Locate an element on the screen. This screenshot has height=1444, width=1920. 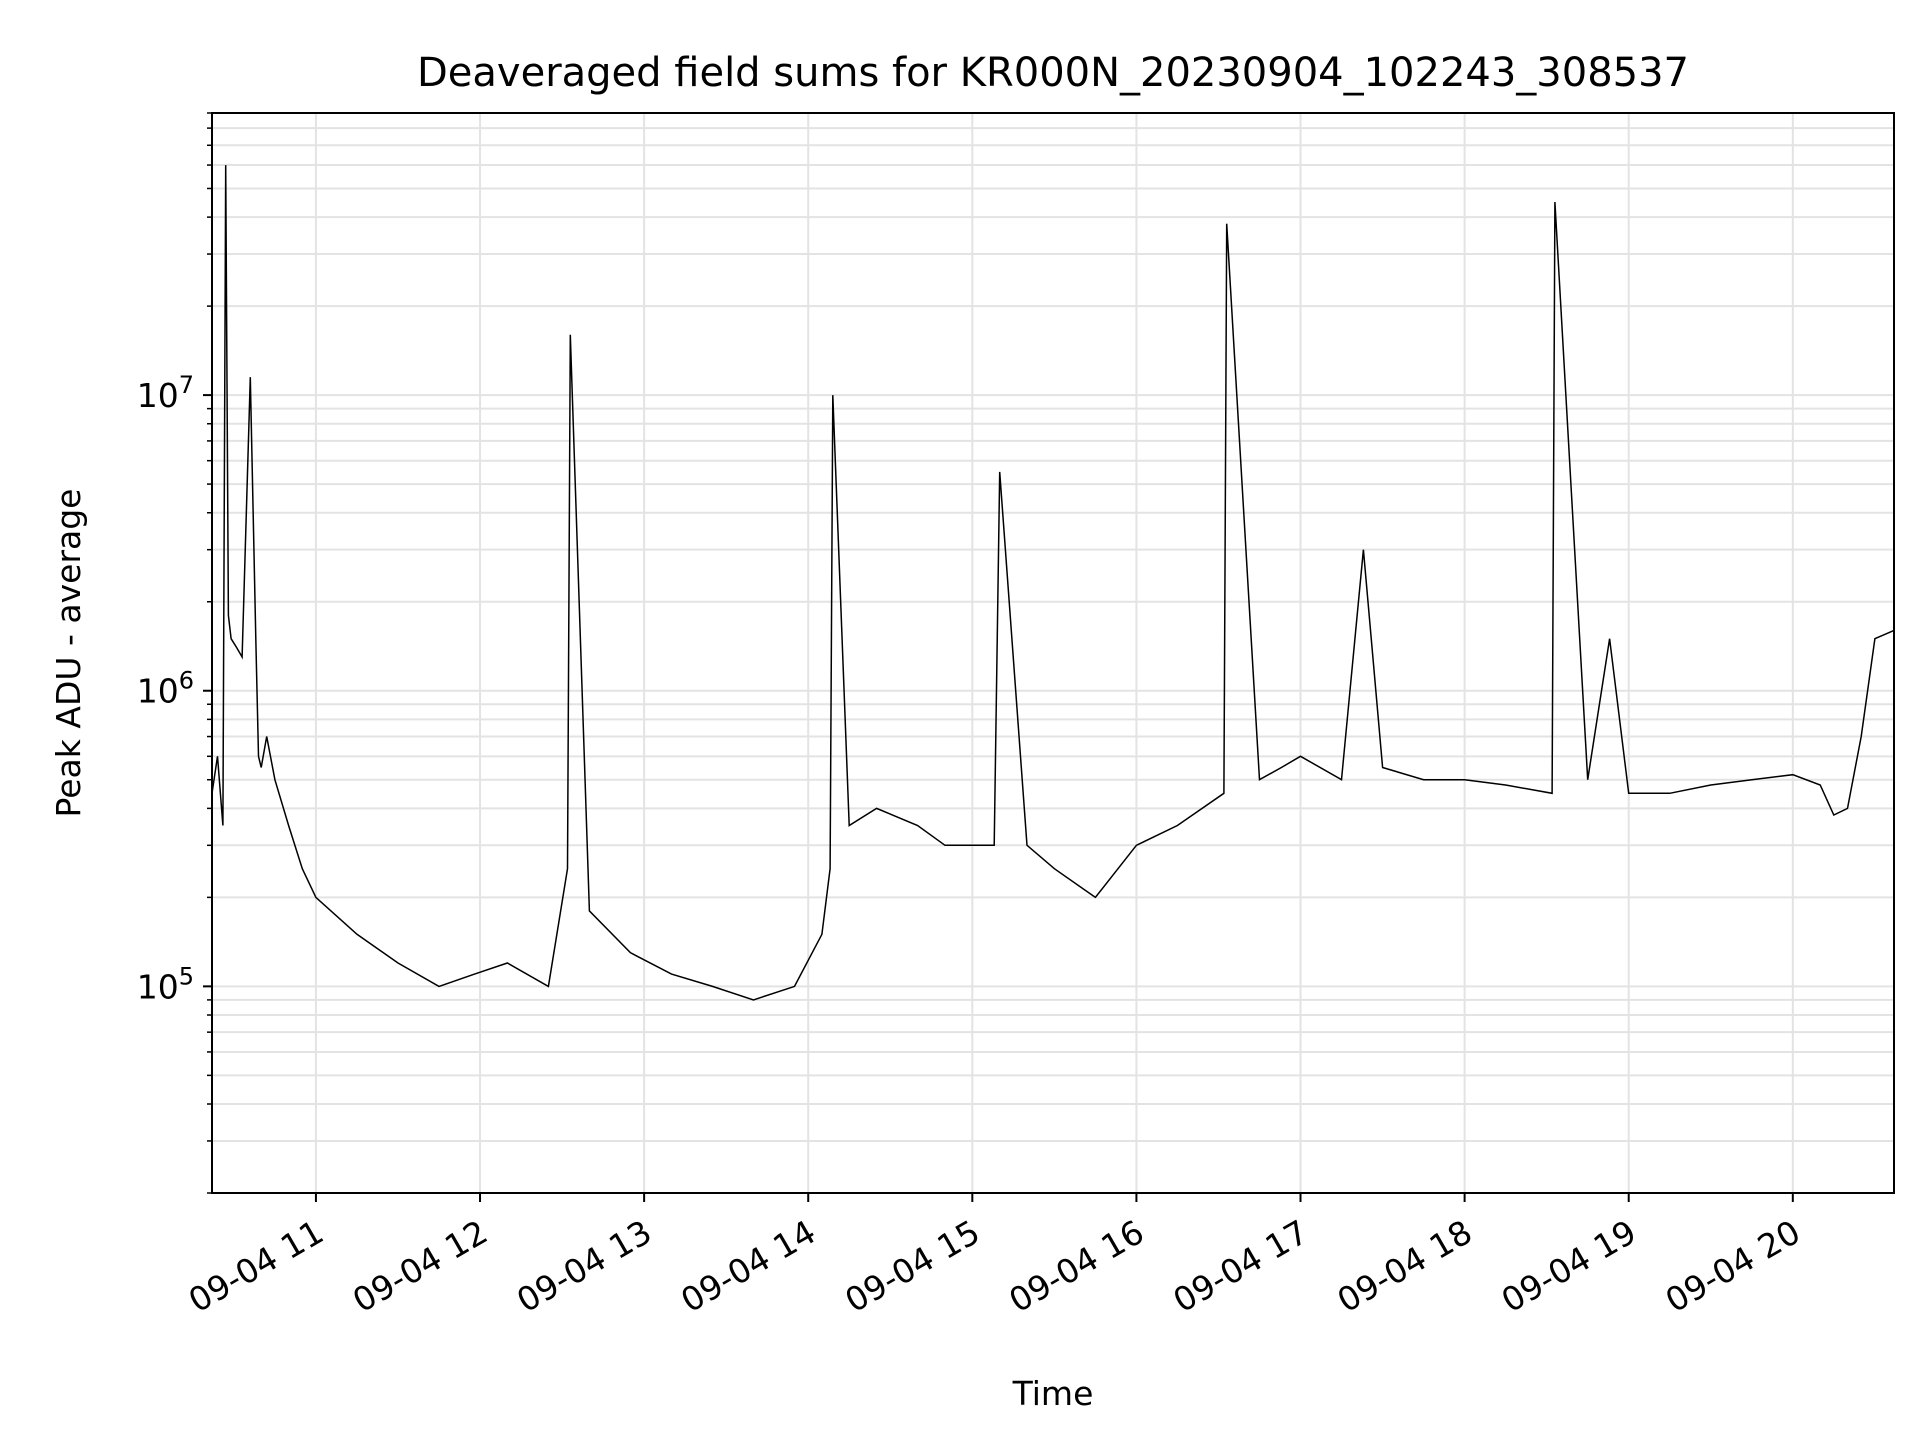
y-tick-label: 10⁵ is located at coordinates (165, 984).